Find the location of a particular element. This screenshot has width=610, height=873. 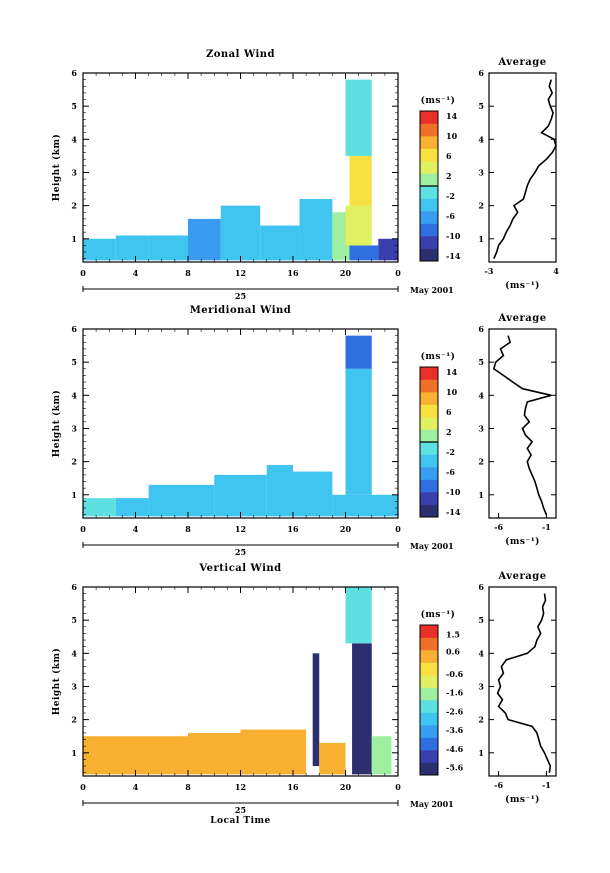

month-label: May 2001 is located at coordinates (432, 546).